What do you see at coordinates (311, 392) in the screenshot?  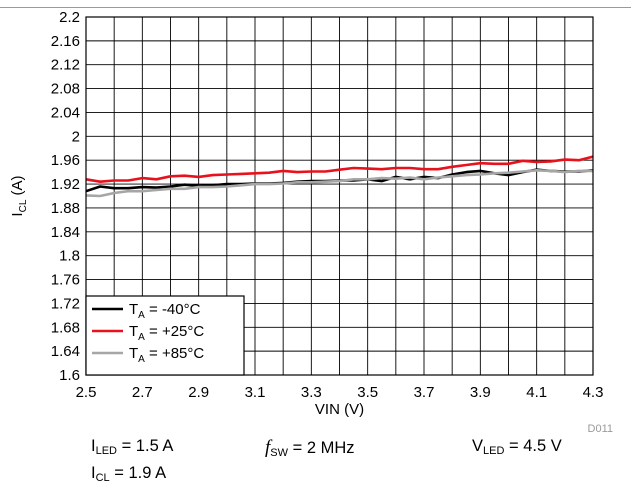 I see `x-tick-label: 3.3` at bounding box center [311, 392].